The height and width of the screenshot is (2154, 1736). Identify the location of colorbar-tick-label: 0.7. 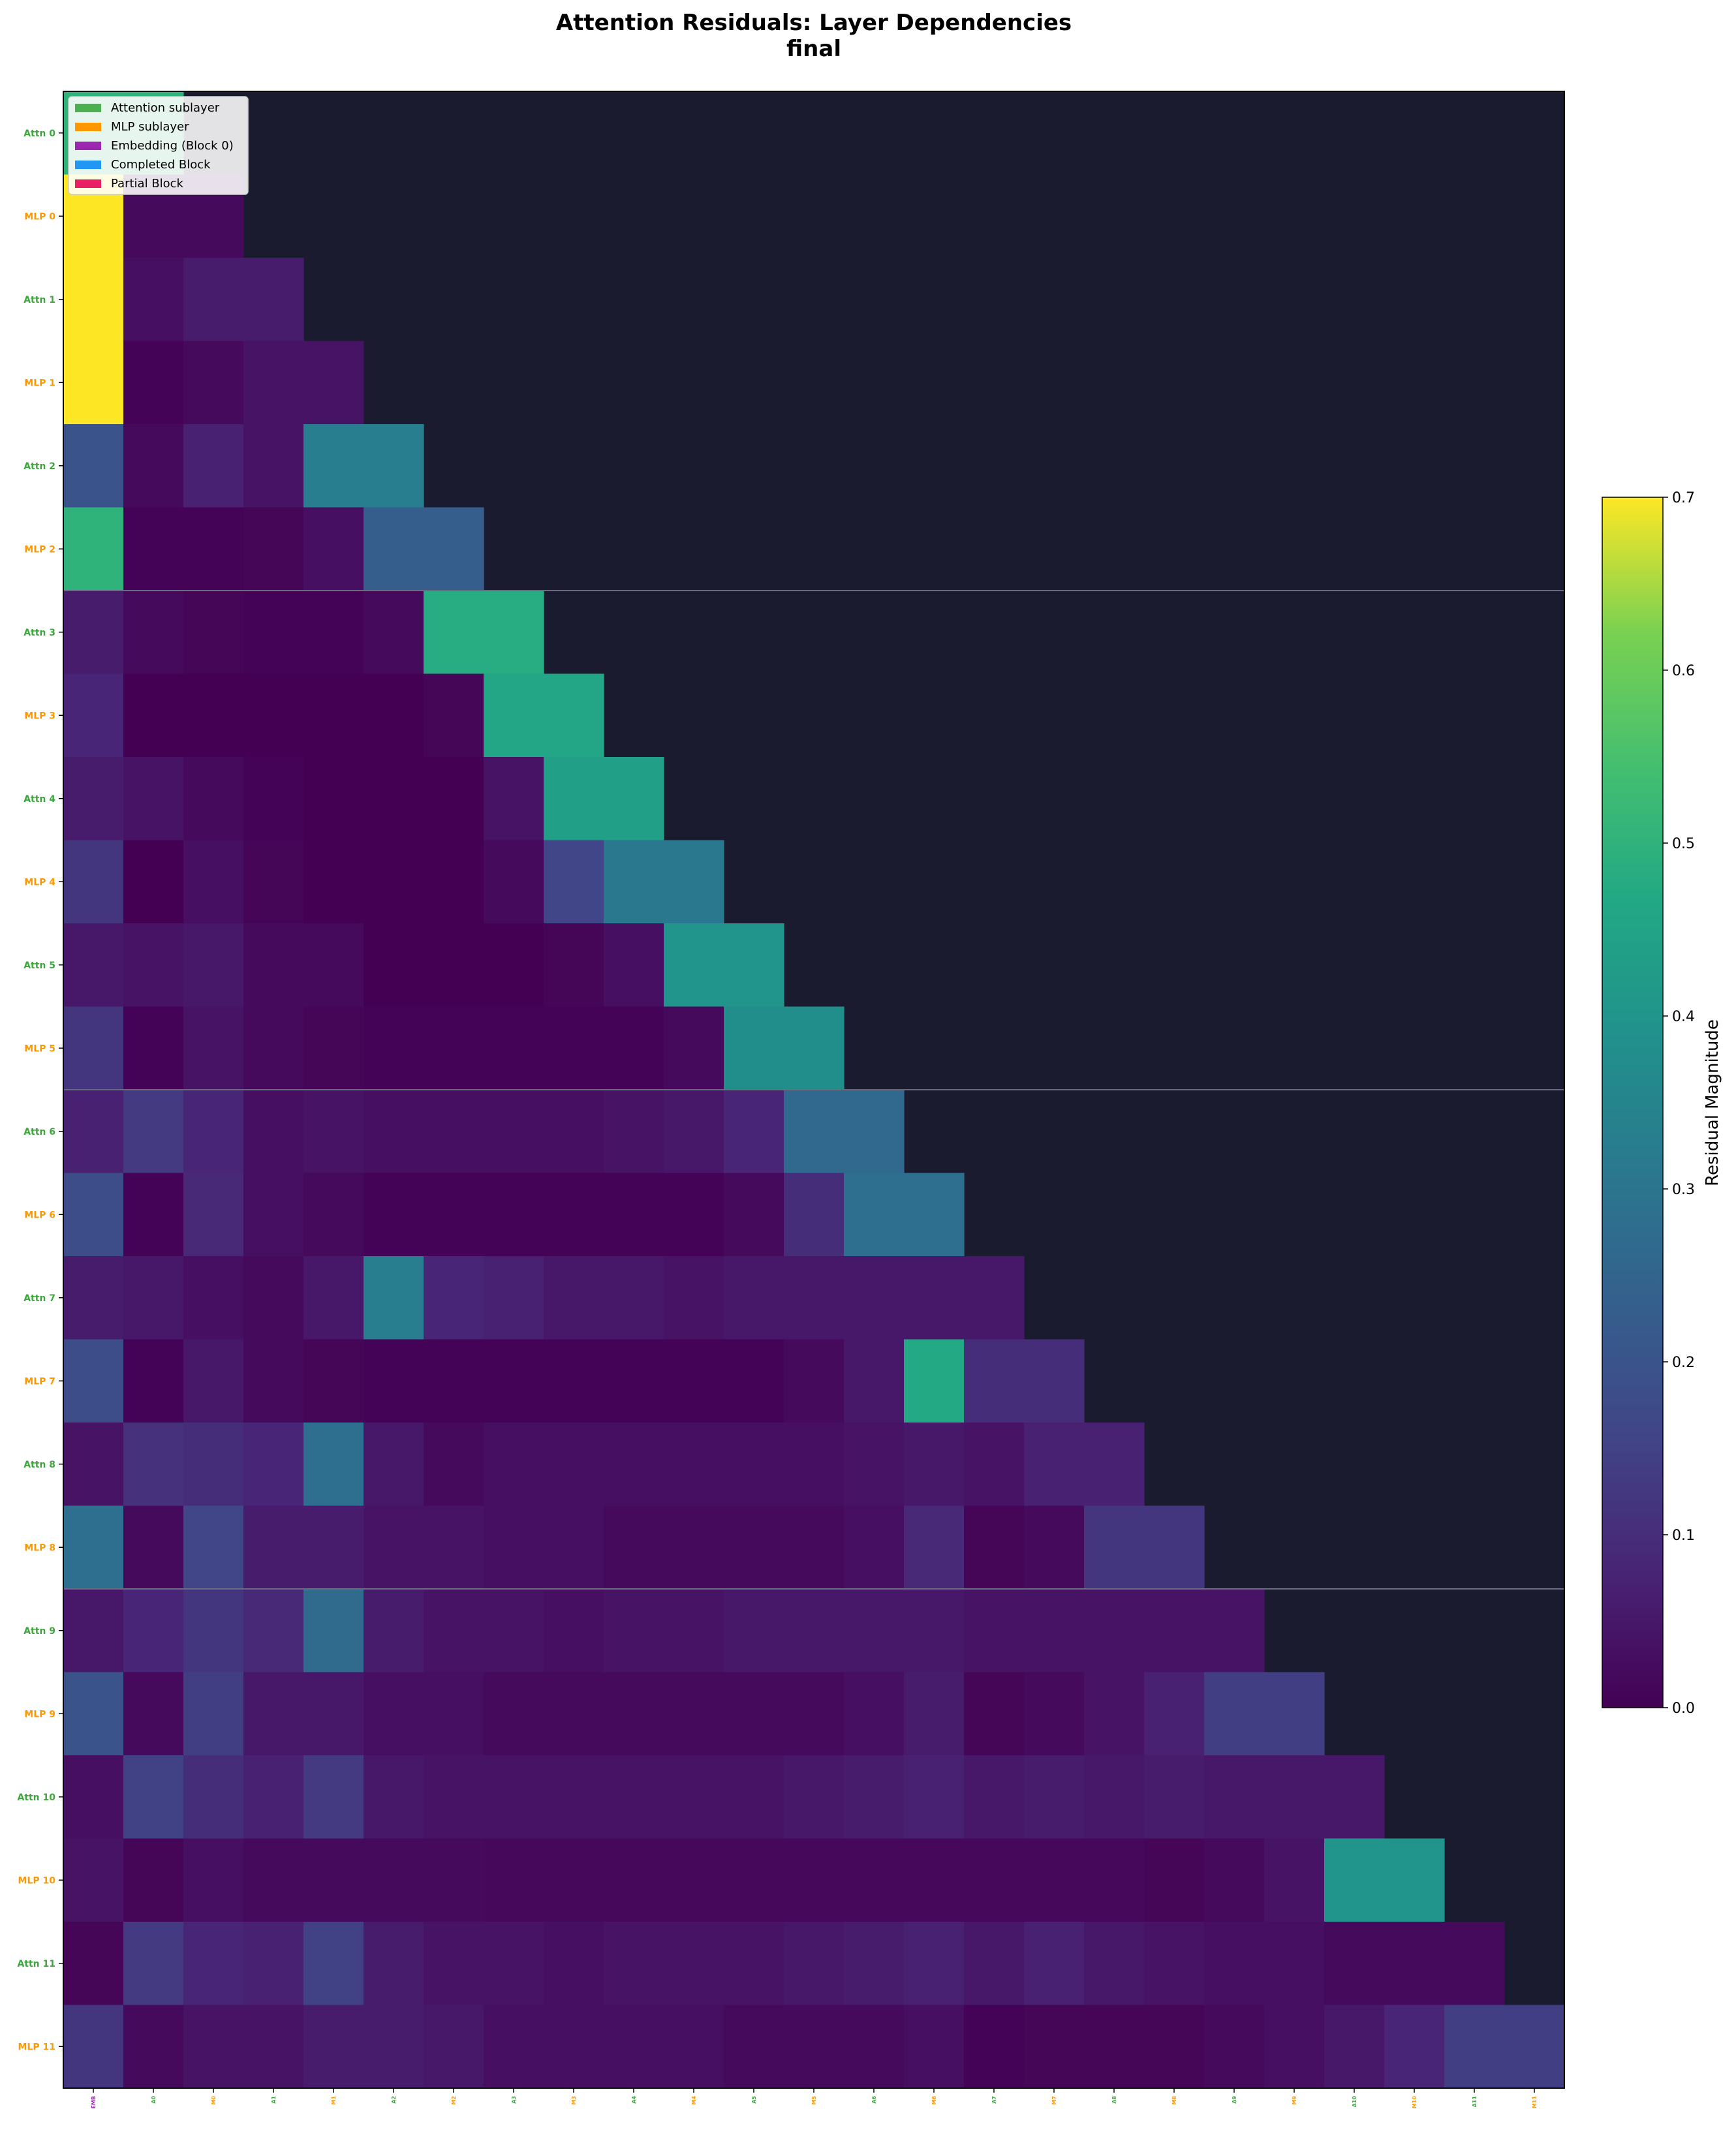
(1684, 498).